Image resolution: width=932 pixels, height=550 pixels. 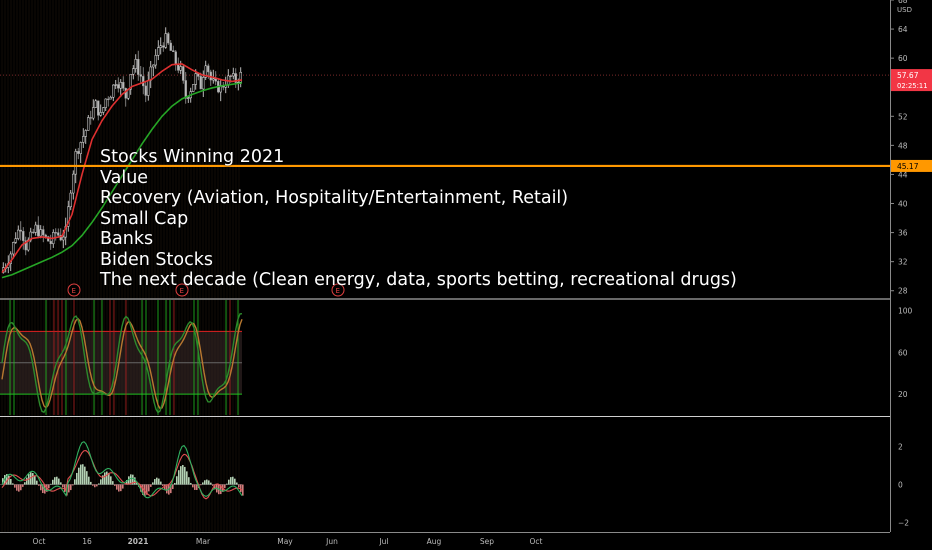 I want to click on ma-green-line, so click(x=122, y=180).